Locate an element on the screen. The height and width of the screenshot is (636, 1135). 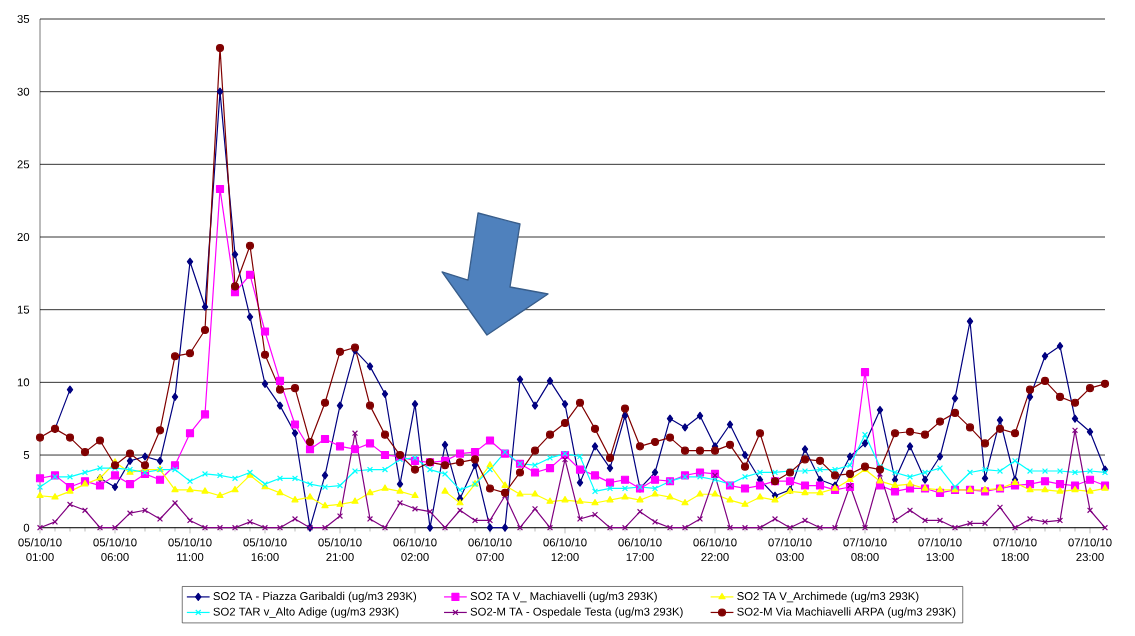
y-tick-label: 15 is located at coordinates (23, 309).